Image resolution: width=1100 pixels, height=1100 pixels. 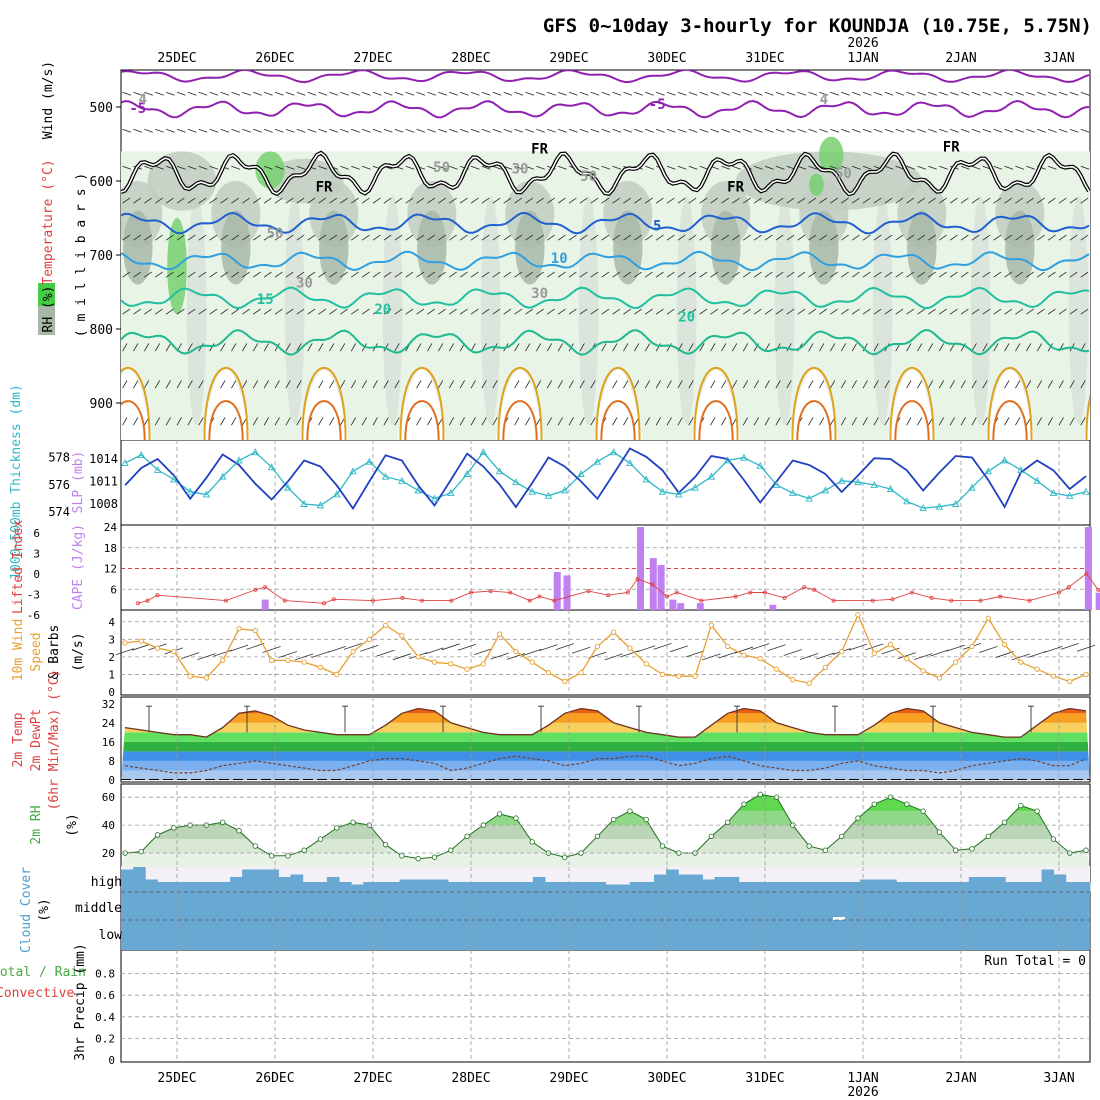 What do you see at coordinates (18, 739) in the screenshot?
I see `axis-label-temp-a: 2m Temp` at bounding box center [18, 739].